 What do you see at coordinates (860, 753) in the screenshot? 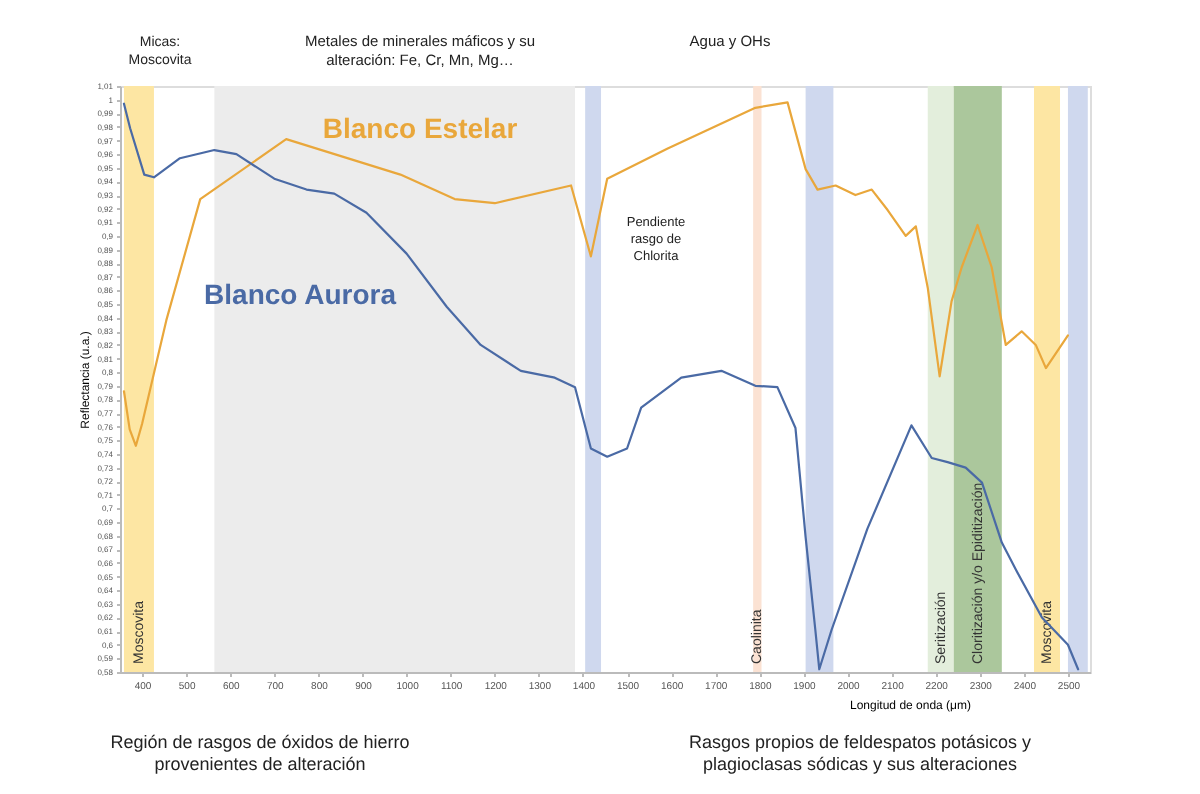
I see `text: Rasgos propios de feldespatos potásicos y plagioclasas sódicas y sus alteraciones` at bounding box center [860, 753].